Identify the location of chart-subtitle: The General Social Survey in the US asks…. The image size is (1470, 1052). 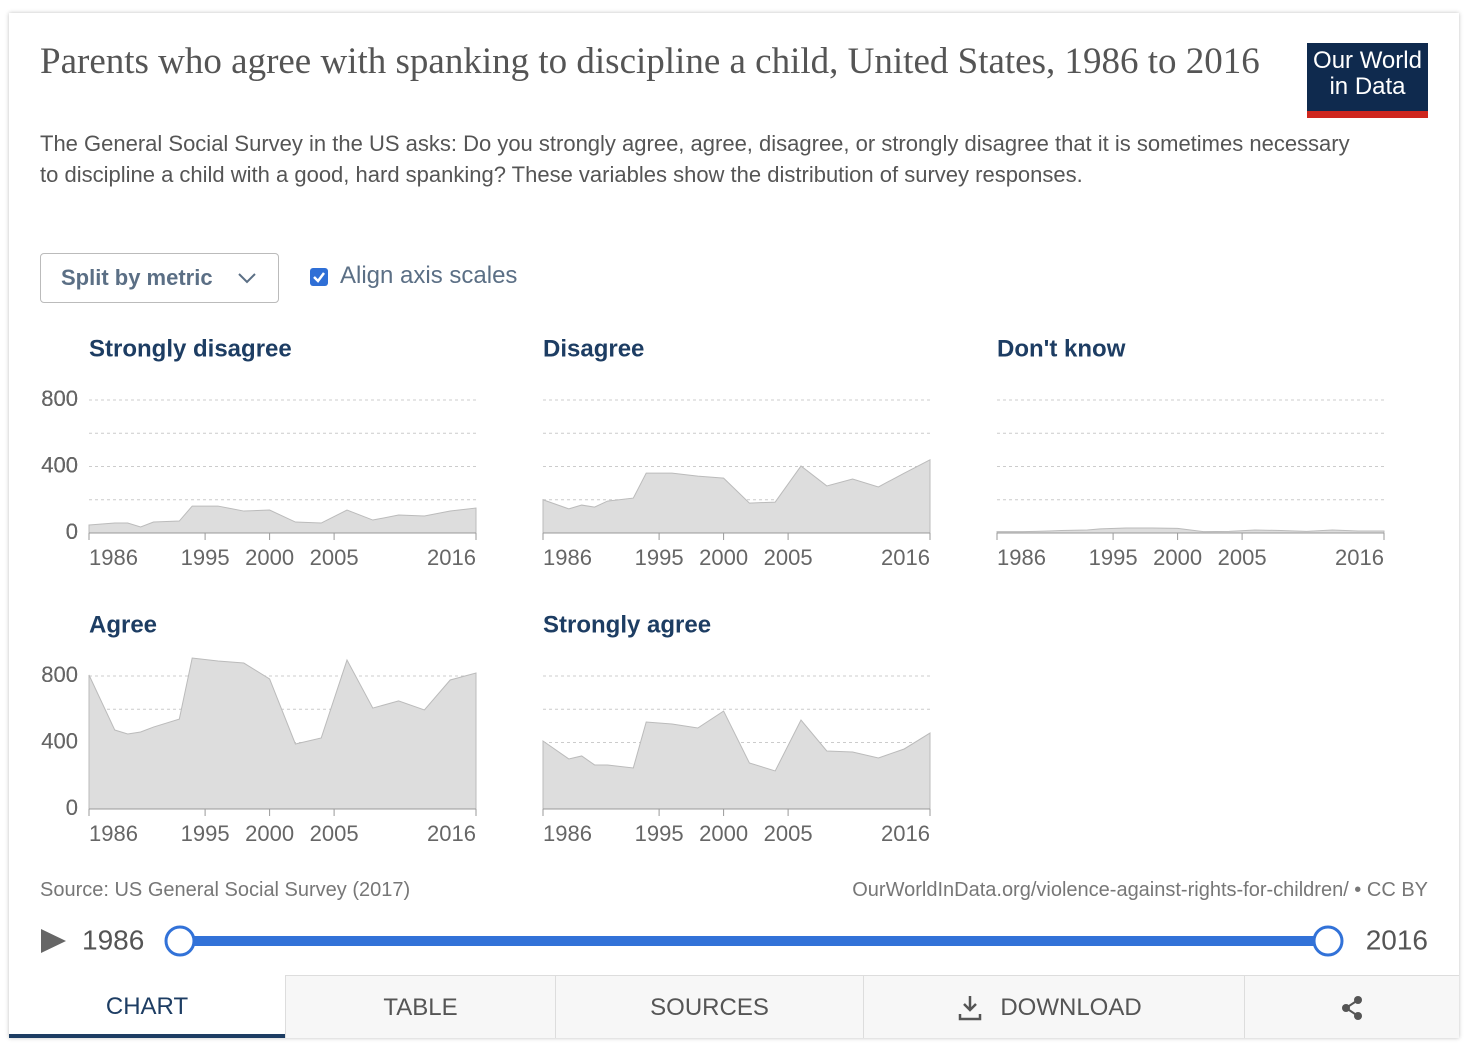
(695, 159).